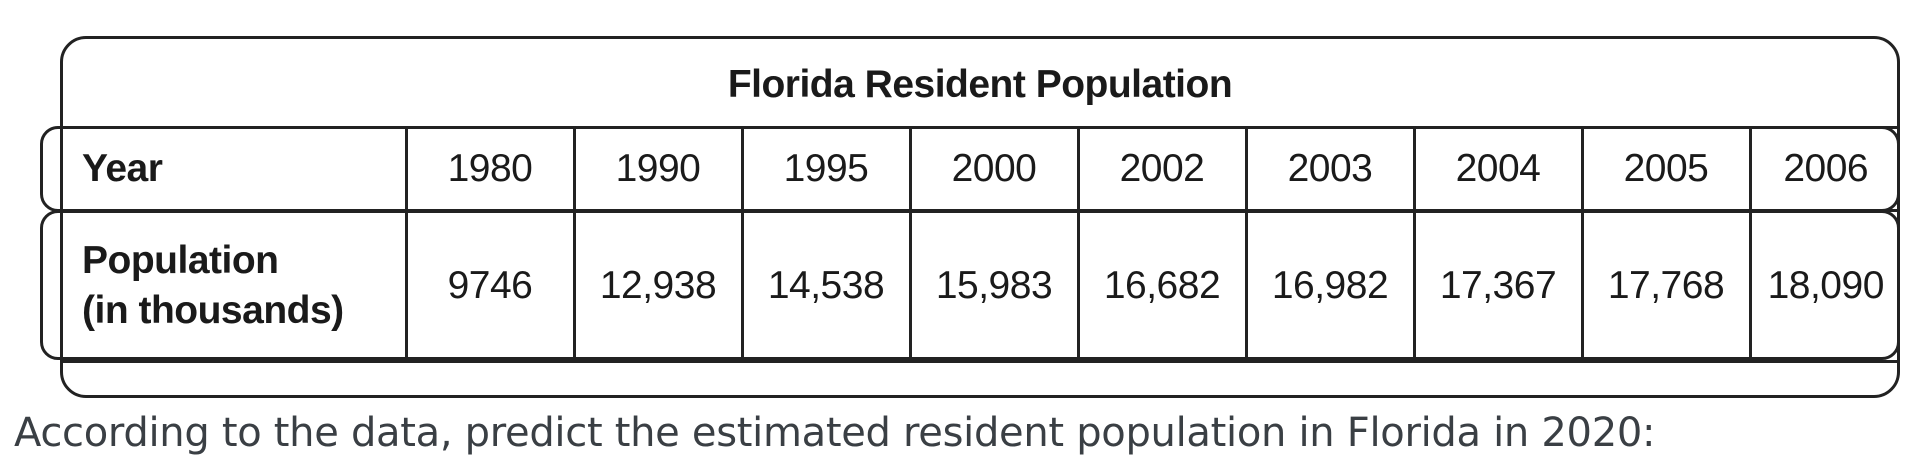 This screenshot has height=464, width=1932. What do you see at coordinates (180, 260) in the screenshot?
I see `population-header-line1: Population` at bounding box center [180, 260].